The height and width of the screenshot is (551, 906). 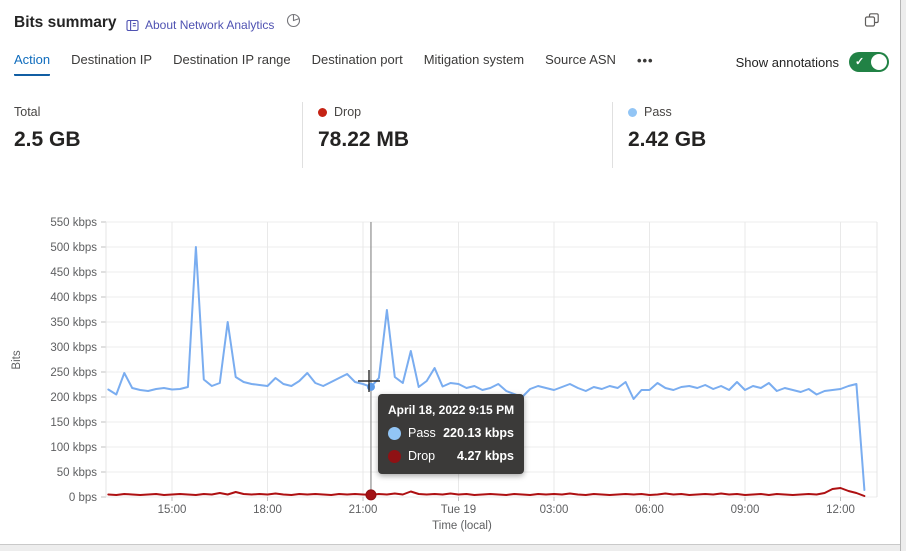 I want to click on svg-text: 300 kbps, so click(x=73, y=348).